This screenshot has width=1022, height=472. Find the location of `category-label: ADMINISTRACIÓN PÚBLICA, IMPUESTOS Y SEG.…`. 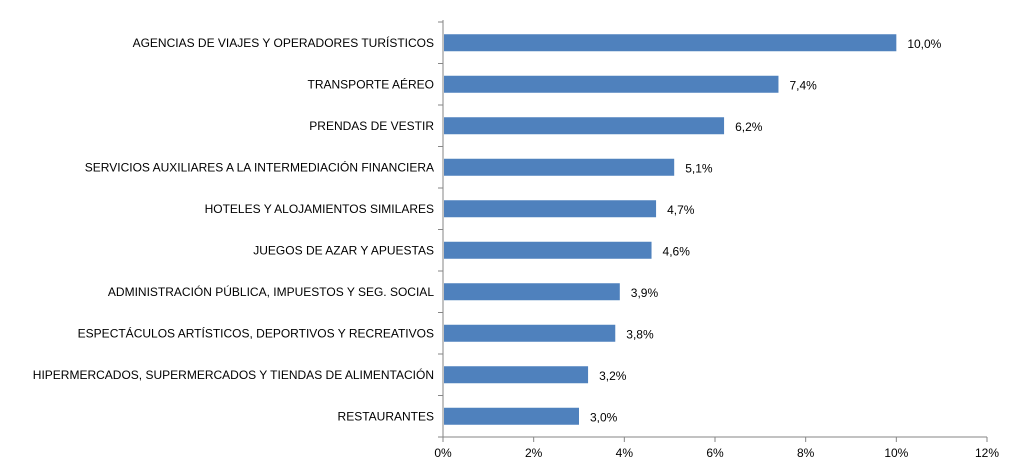

category-label: ADMINISTRACIÓN PÚBLICA, IMPUESTOS Y SEG.… is located at coordinates (271, 291).